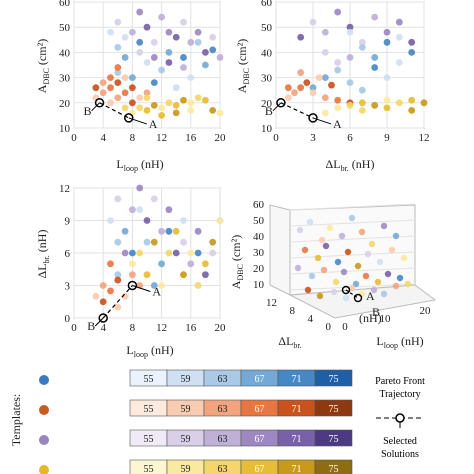  What do you see at coordinates (350, 138) in the screenshot?
I see `x-tick-label: 6` at bounding box center [350, 138].